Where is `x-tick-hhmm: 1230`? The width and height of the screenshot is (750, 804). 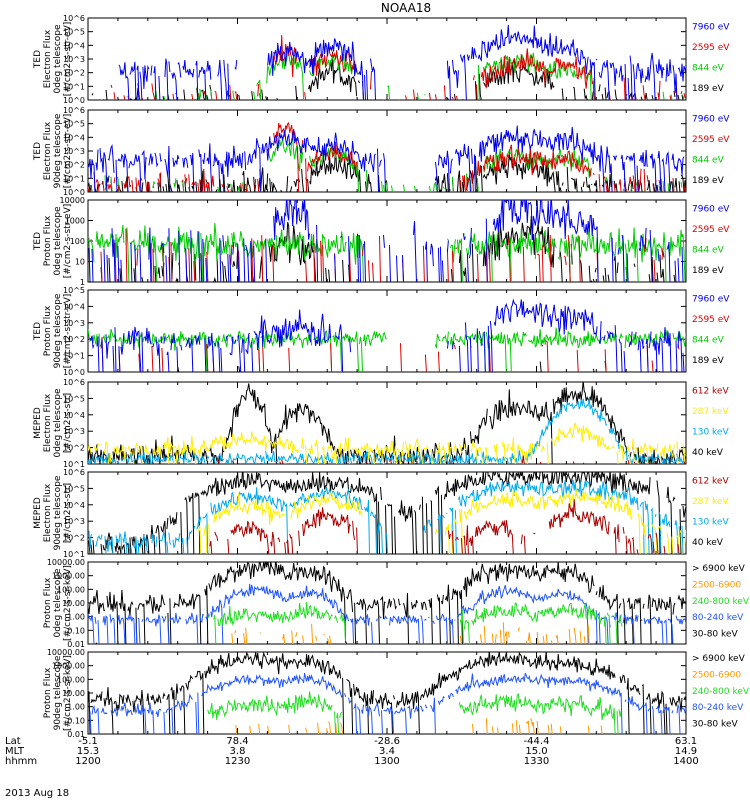
x-tick-hhmm: 1230 is located at coordinates (237, 761).